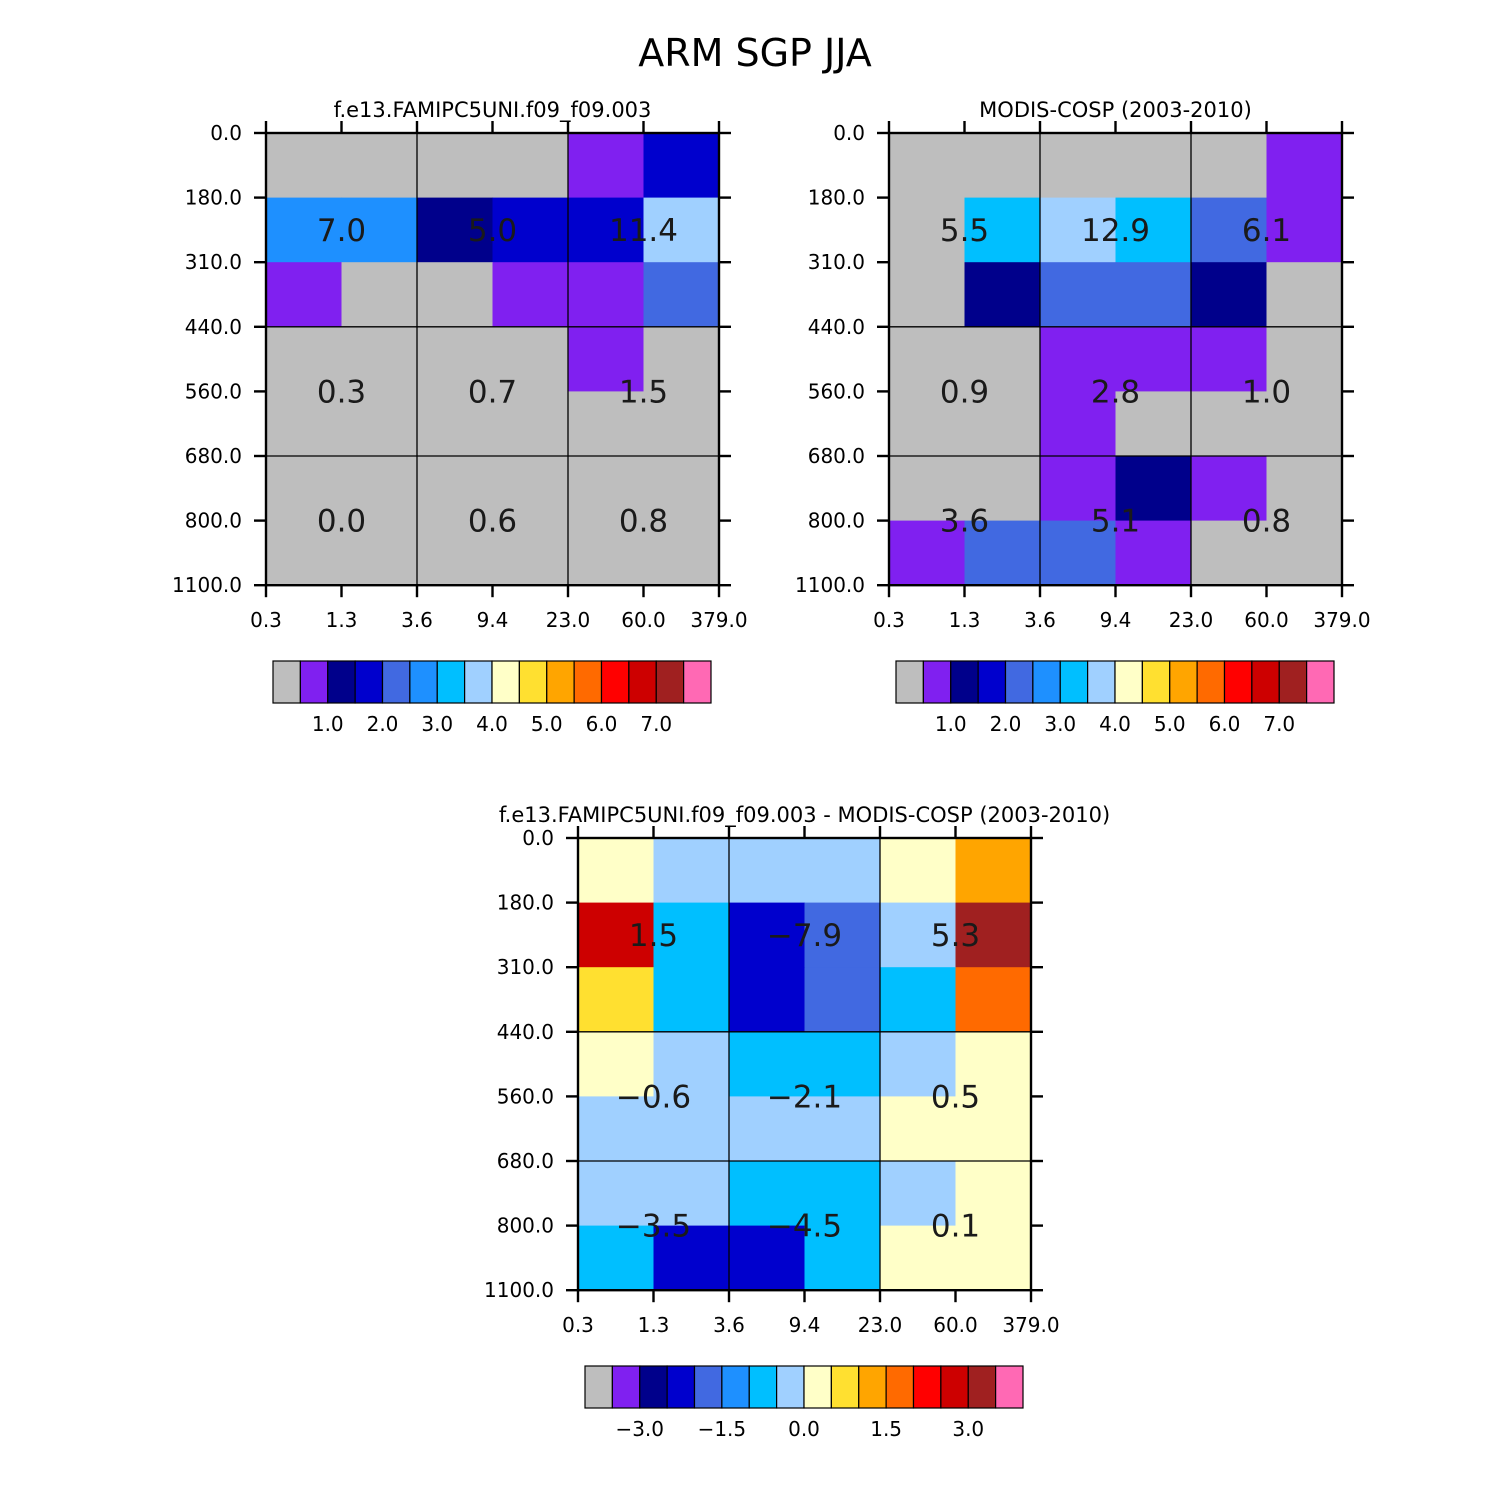 The image size is (1510, 1510). Describe the element at coordinates (1170, 724) in the screenshot. I see `colorbar-label: 5.0` at that location.